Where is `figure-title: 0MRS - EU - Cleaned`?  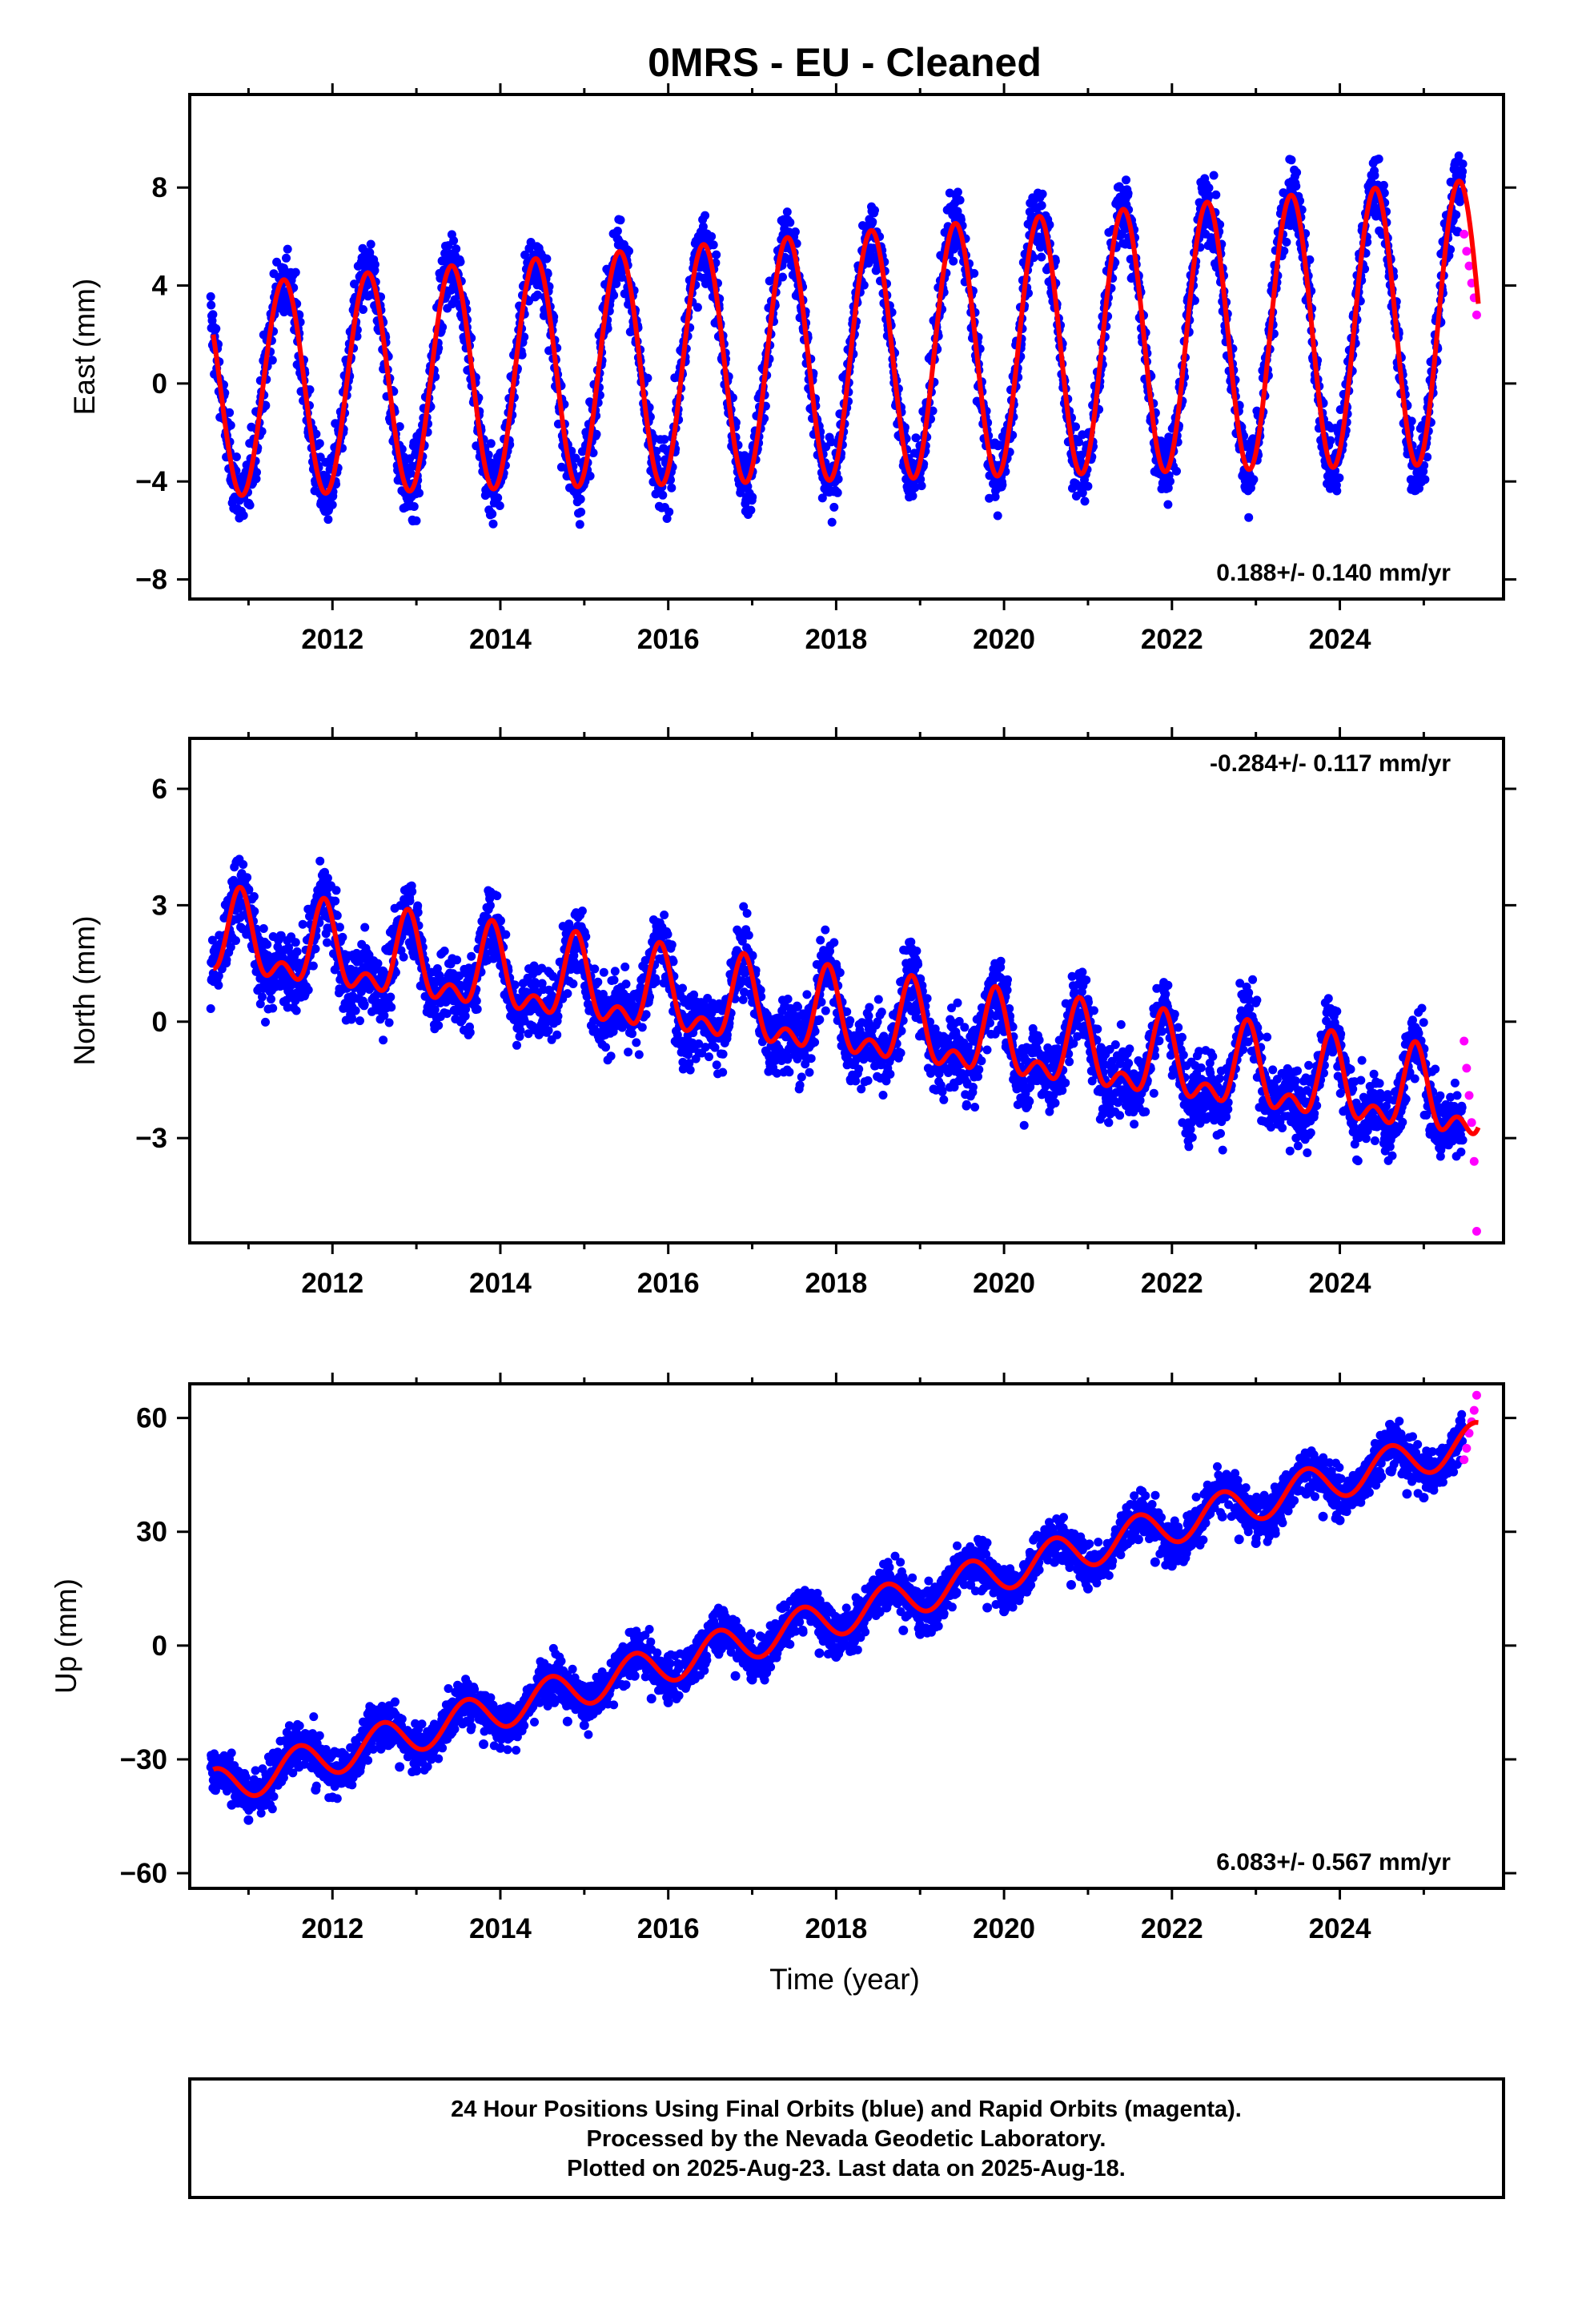 figure-title: 0MRS - EU - Cleaned is located at coordinates (845, 62).